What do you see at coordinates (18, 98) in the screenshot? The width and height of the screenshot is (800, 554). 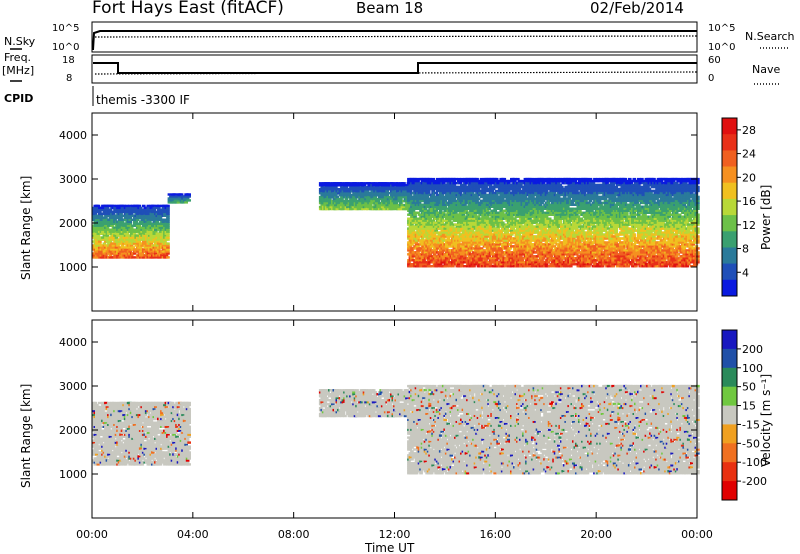 I see `cpid-label: CPID` at bounding box center [18, 98].